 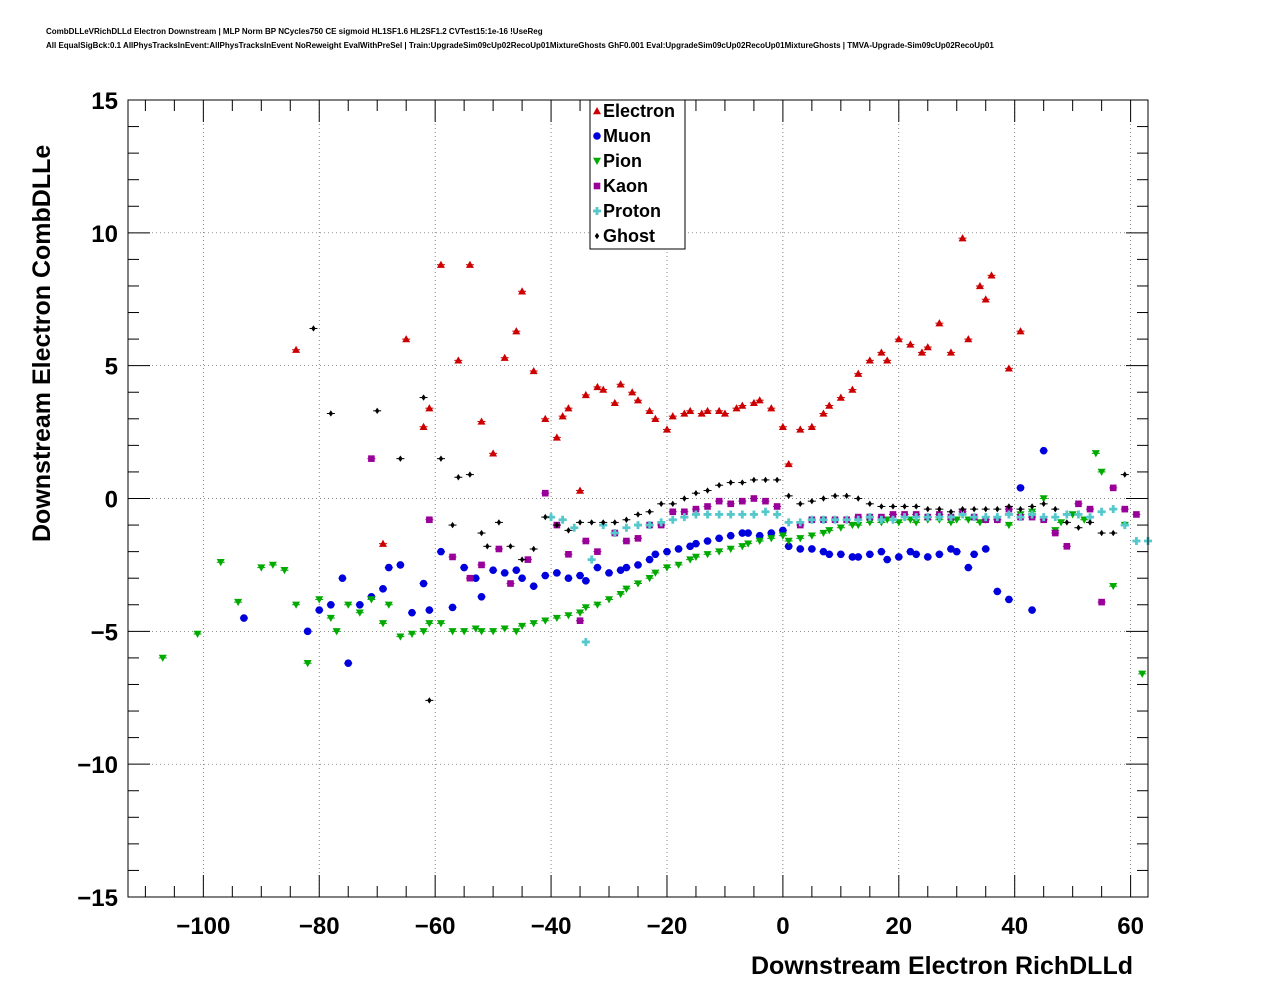 What do you see at coordinates (849, 575) in the screenshot?
I see `series-proton` at bounding box center [849, 575].